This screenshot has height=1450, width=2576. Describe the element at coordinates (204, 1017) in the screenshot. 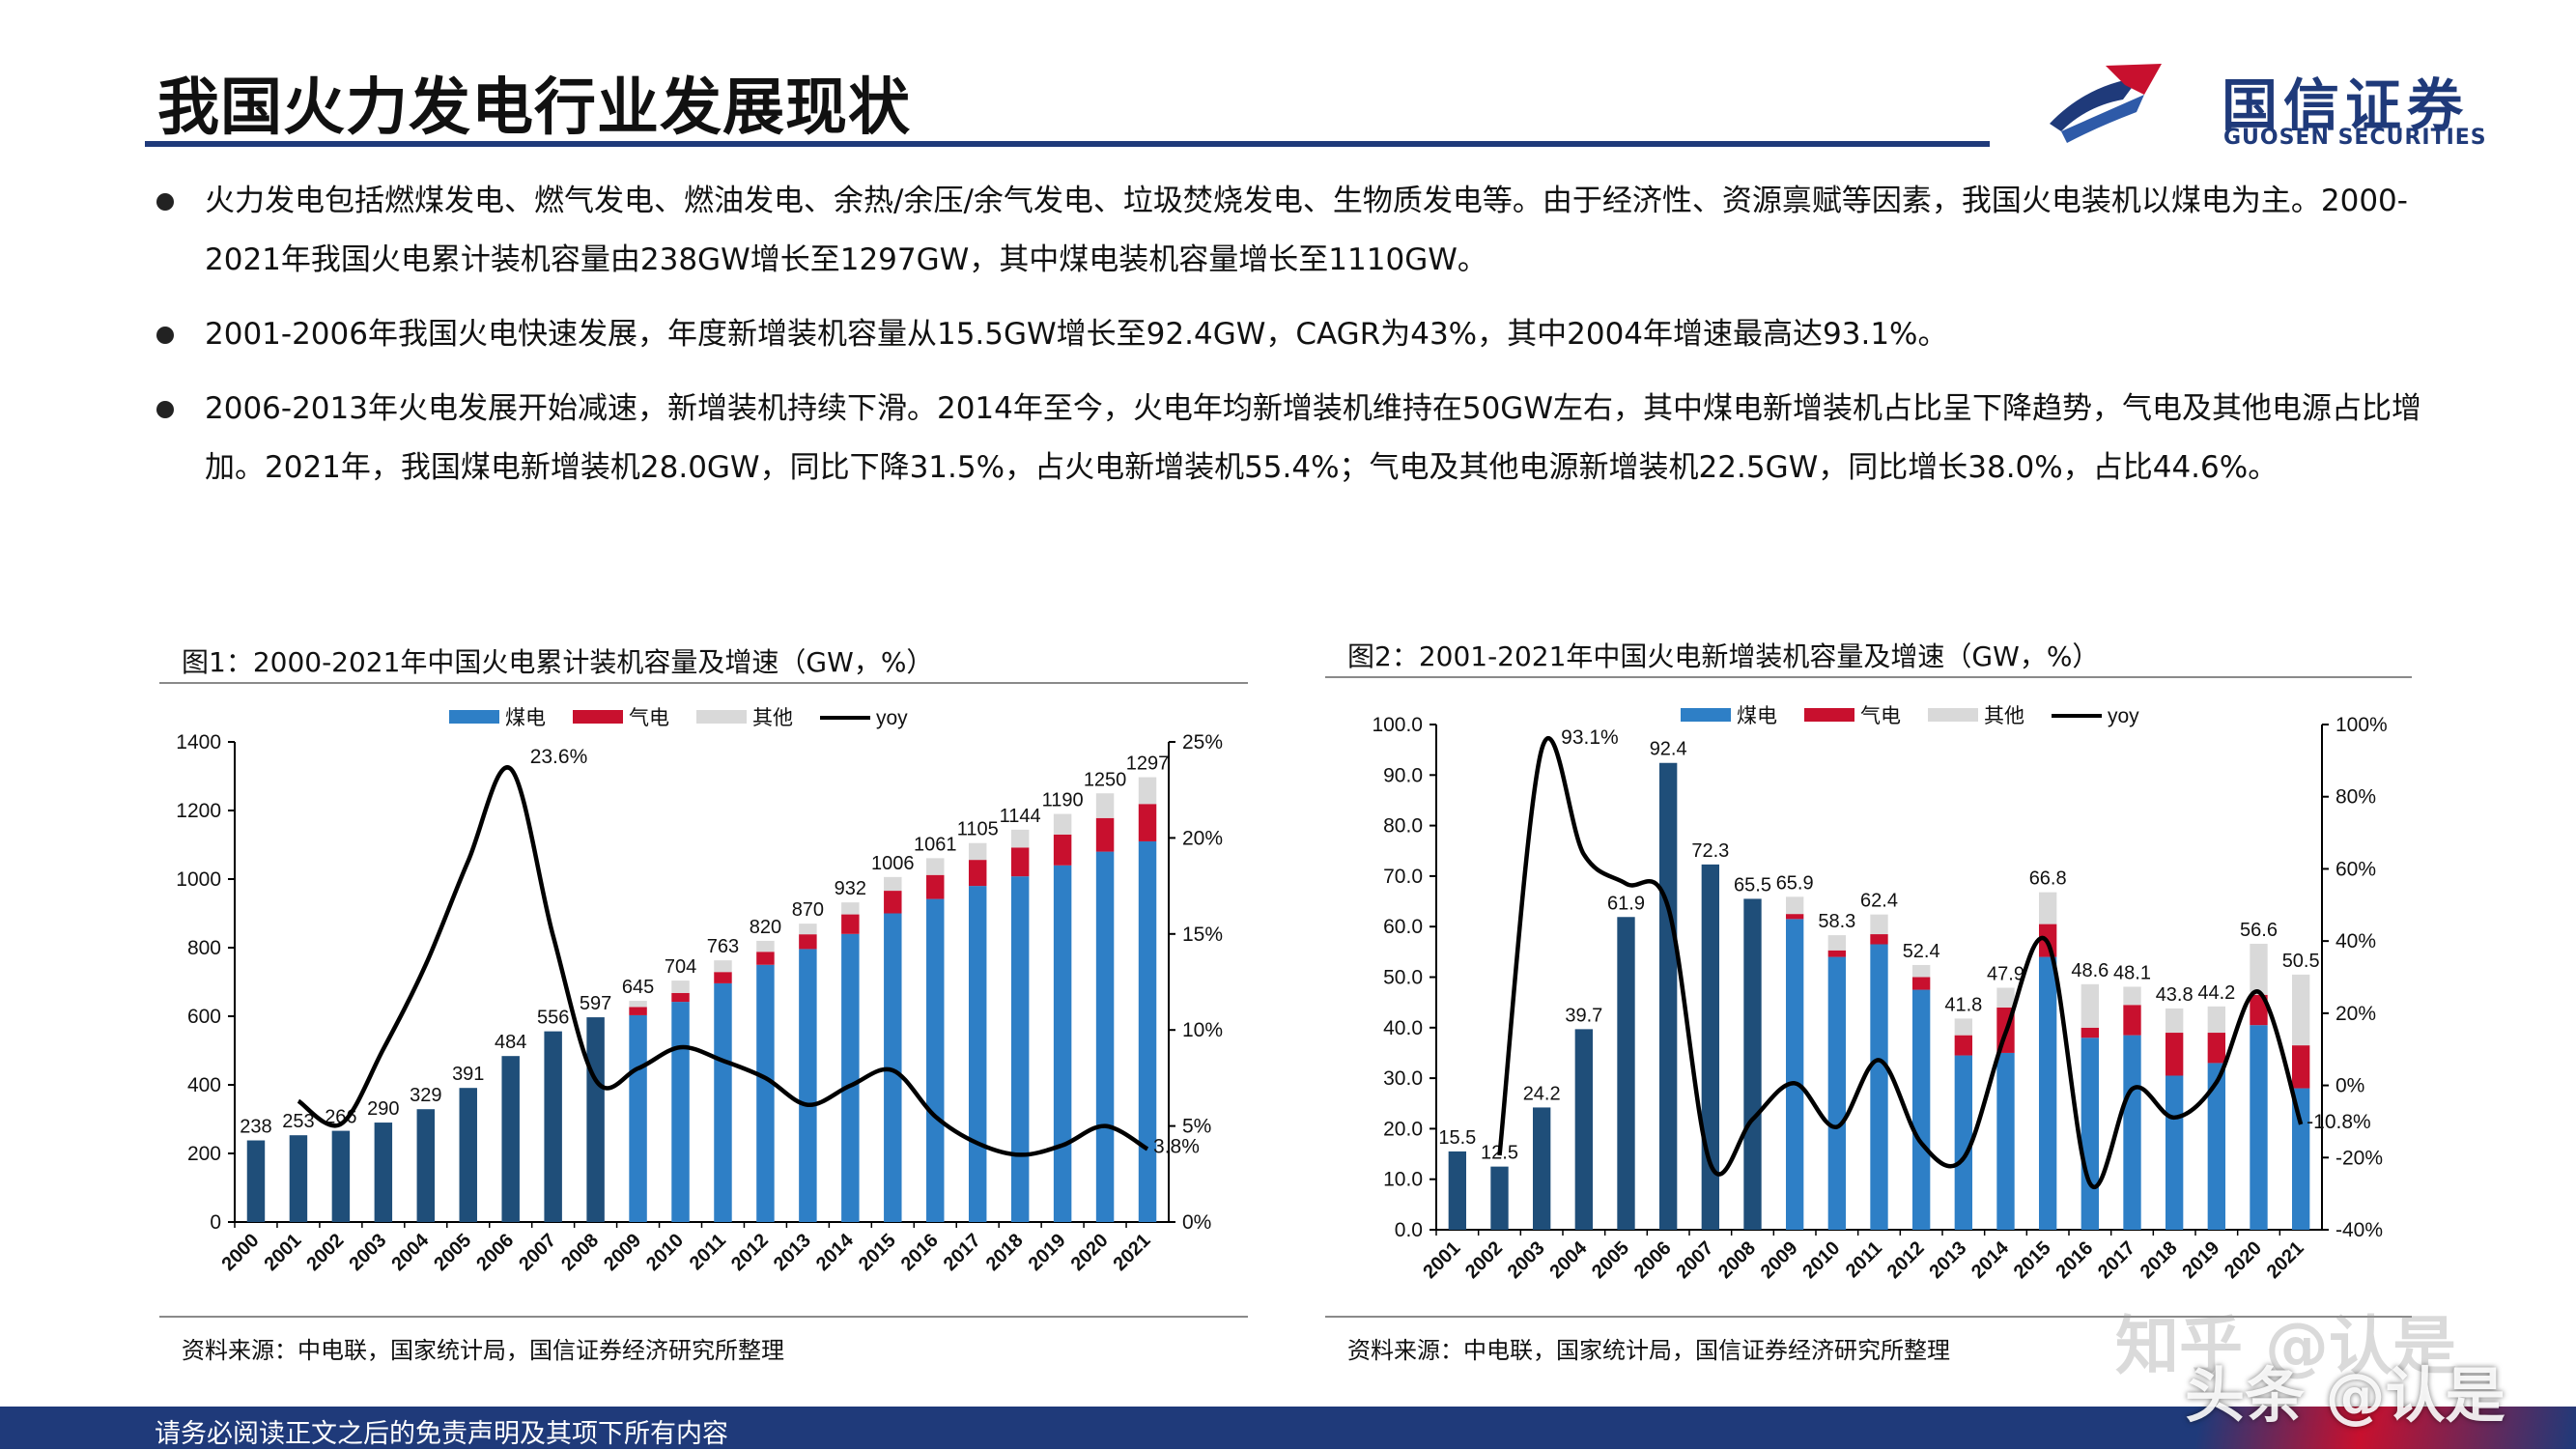

I see `y-tick-label-left: 600` at that location.